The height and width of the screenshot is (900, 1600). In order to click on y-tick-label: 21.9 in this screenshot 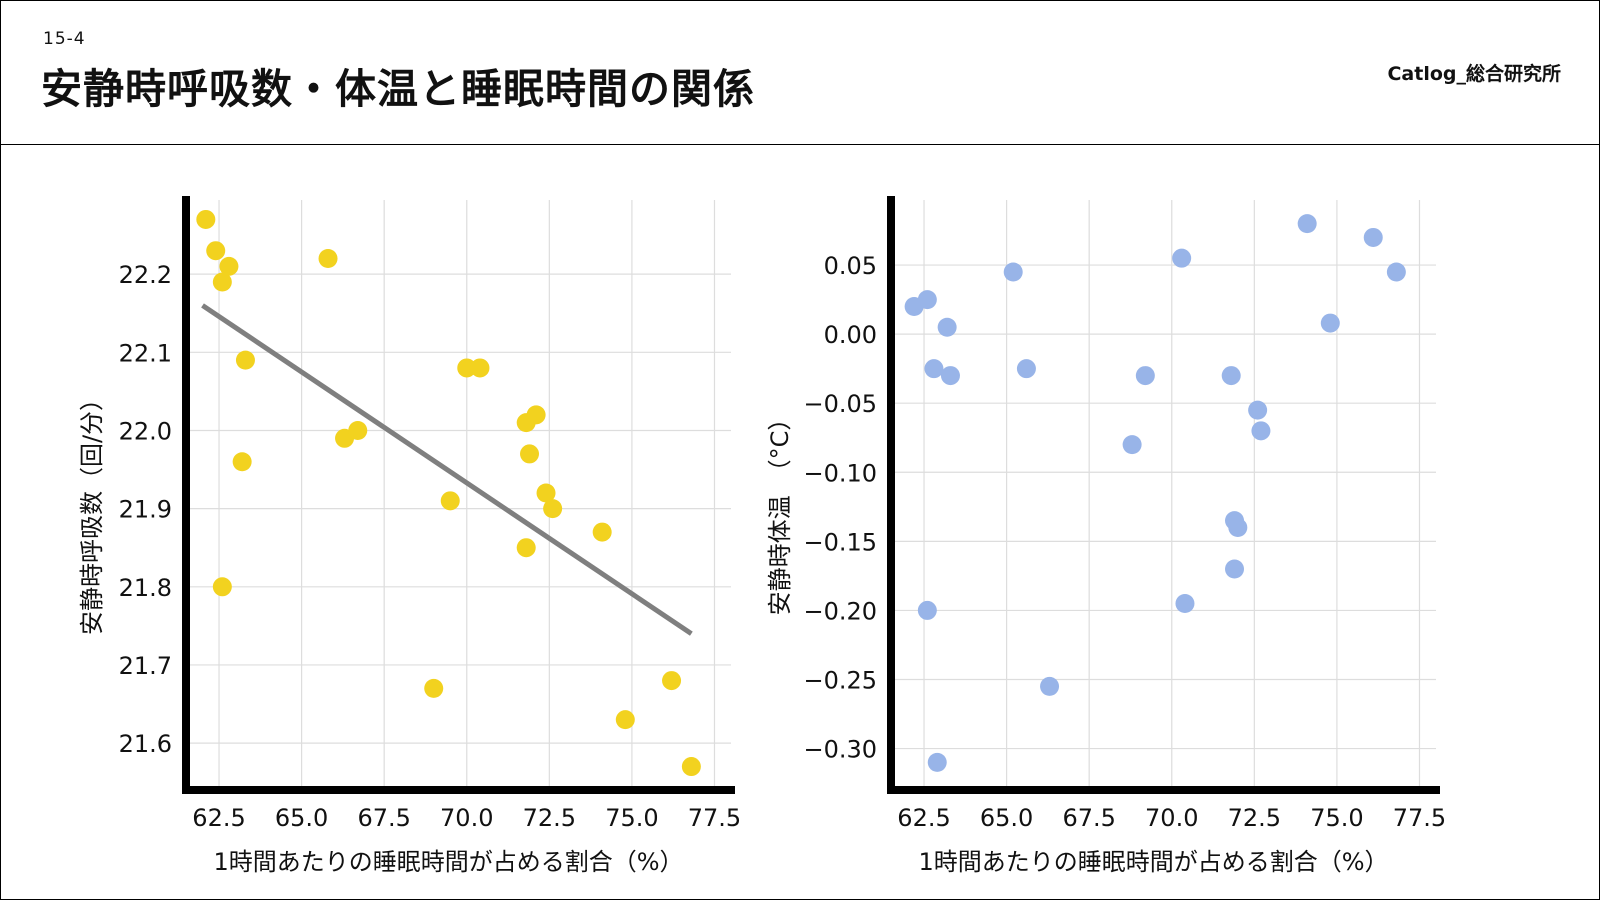, I will do `click(145, 510)`.